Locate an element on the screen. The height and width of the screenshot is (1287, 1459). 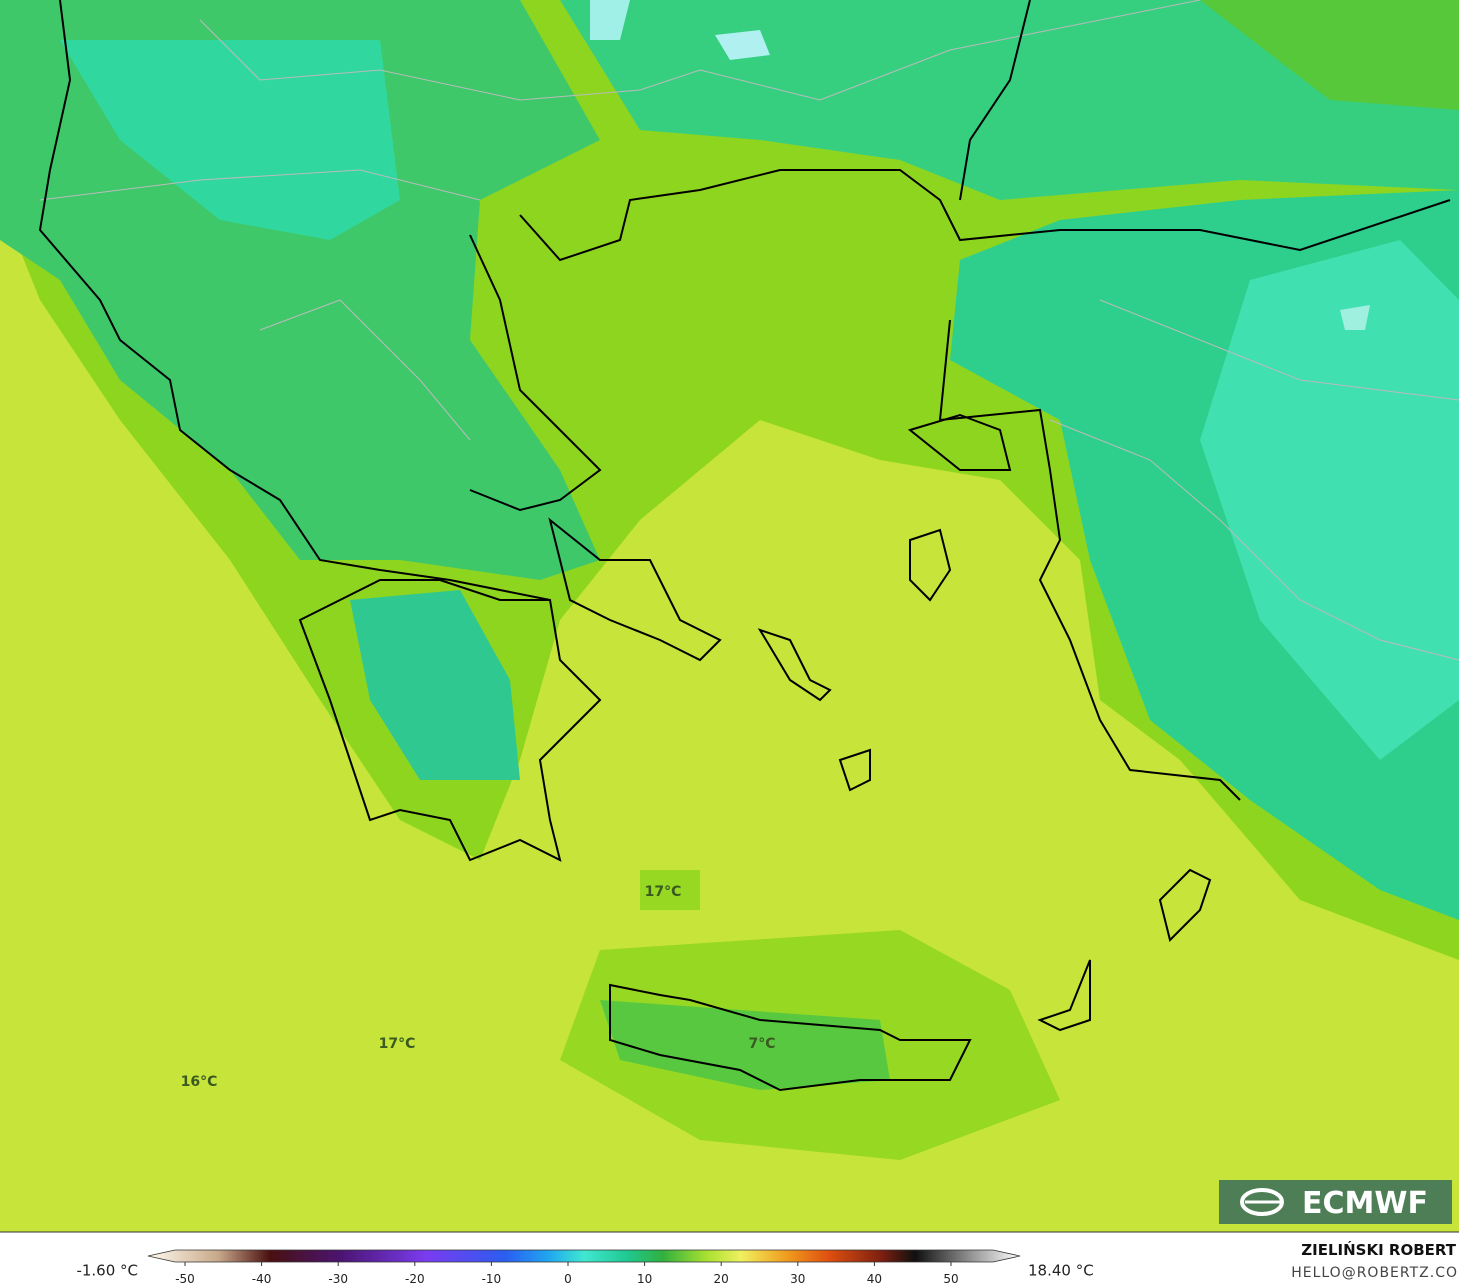
ecmwf-logo: ECMWF is located at coordinates (1335, 1202).